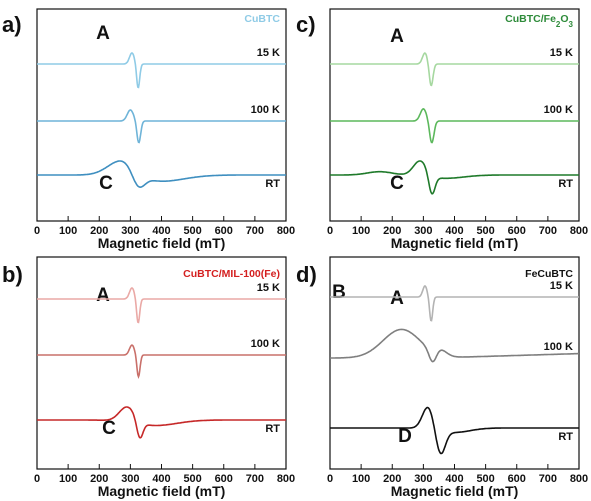 The width and height of the screenshot is (591, 501). I want to click on sample-label: CuBTC/Fe2O3, so click(539, 21).